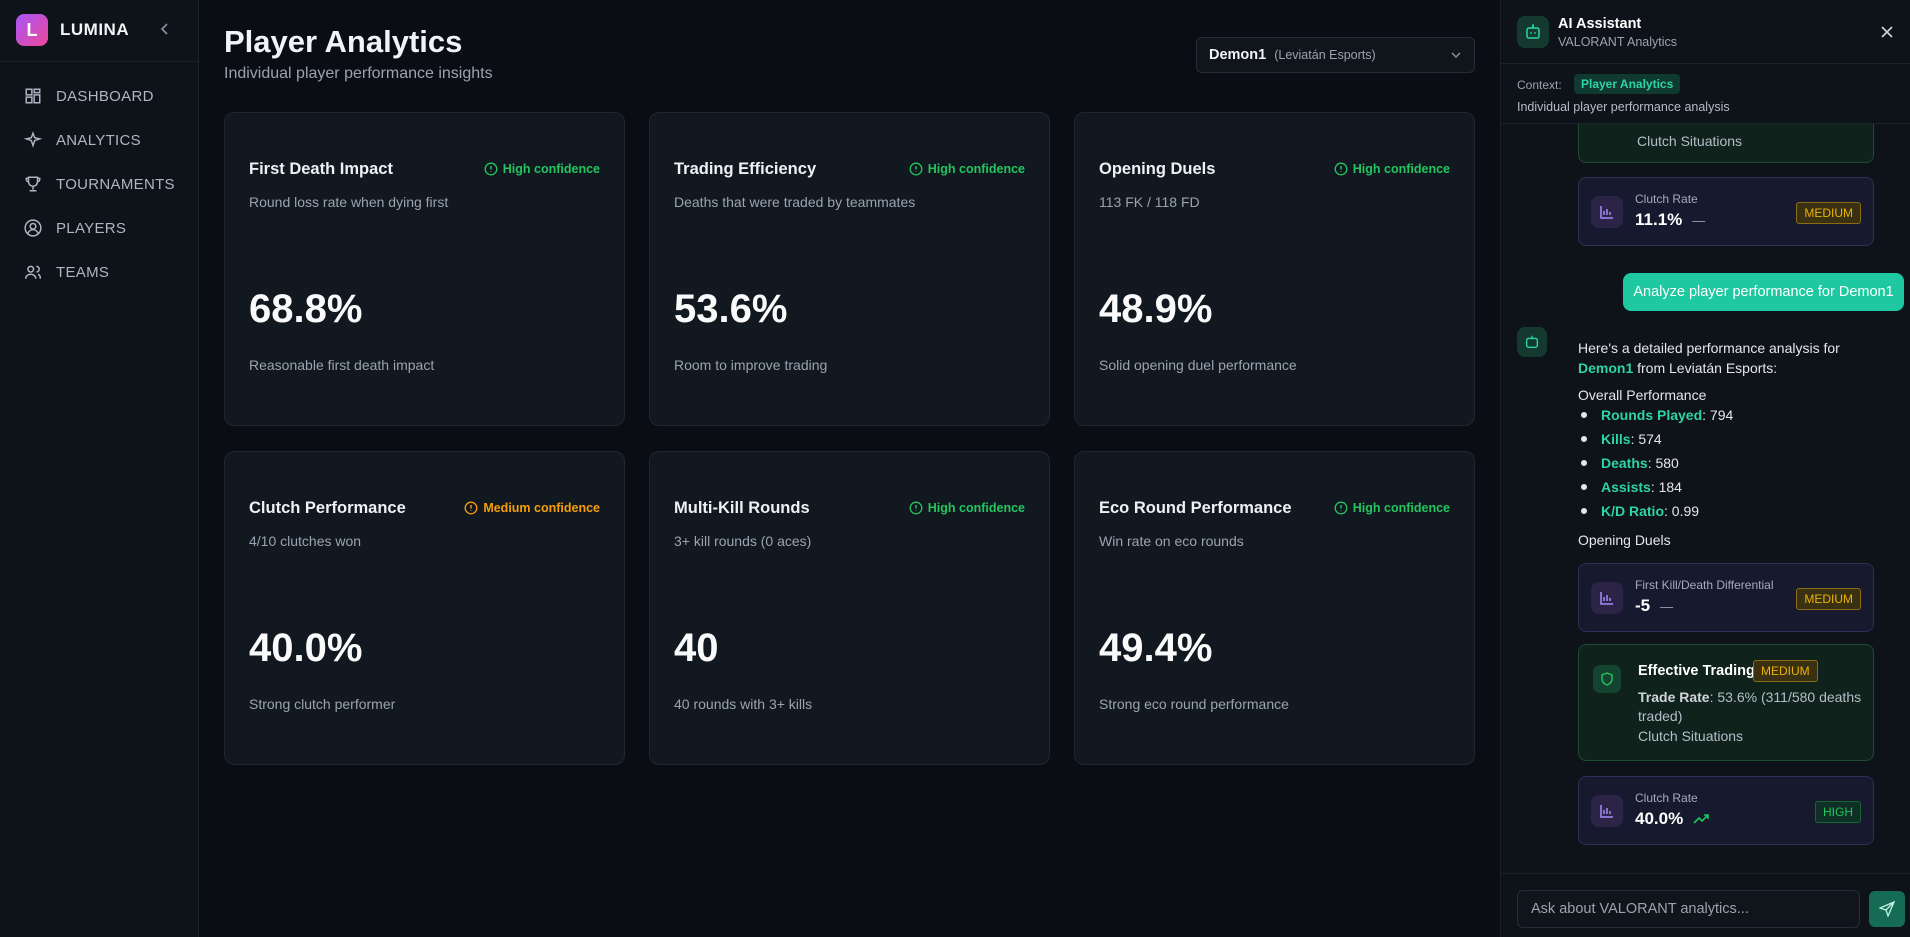  What do you see at coordinates (1607, 679) in the screenshot?
I see `insight-icon` at bounding box center [1607, 679].